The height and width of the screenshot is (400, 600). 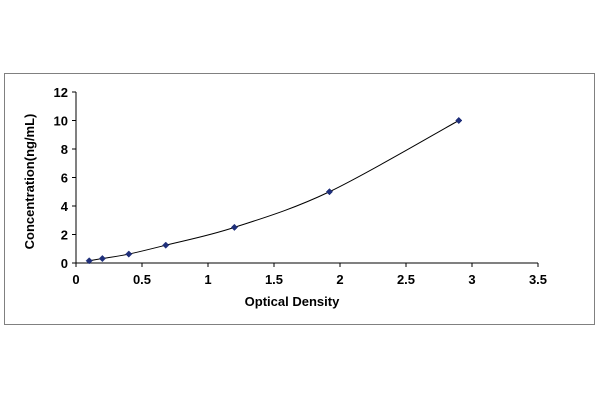 I want to click on x-axis: 0 0.5 1 1.5 2 2.5 3 3.5, so click(x=309, y=274).